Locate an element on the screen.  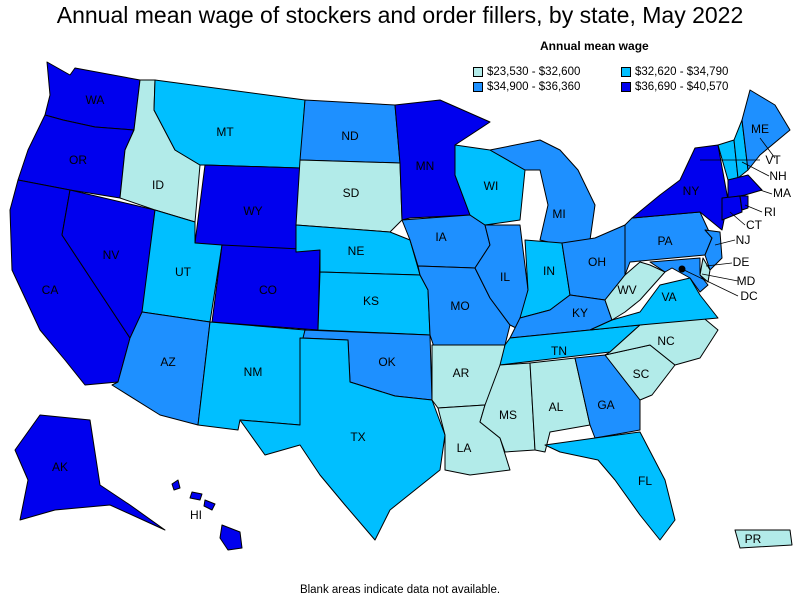
label-ga: GA is located at coordinates (605, 405).